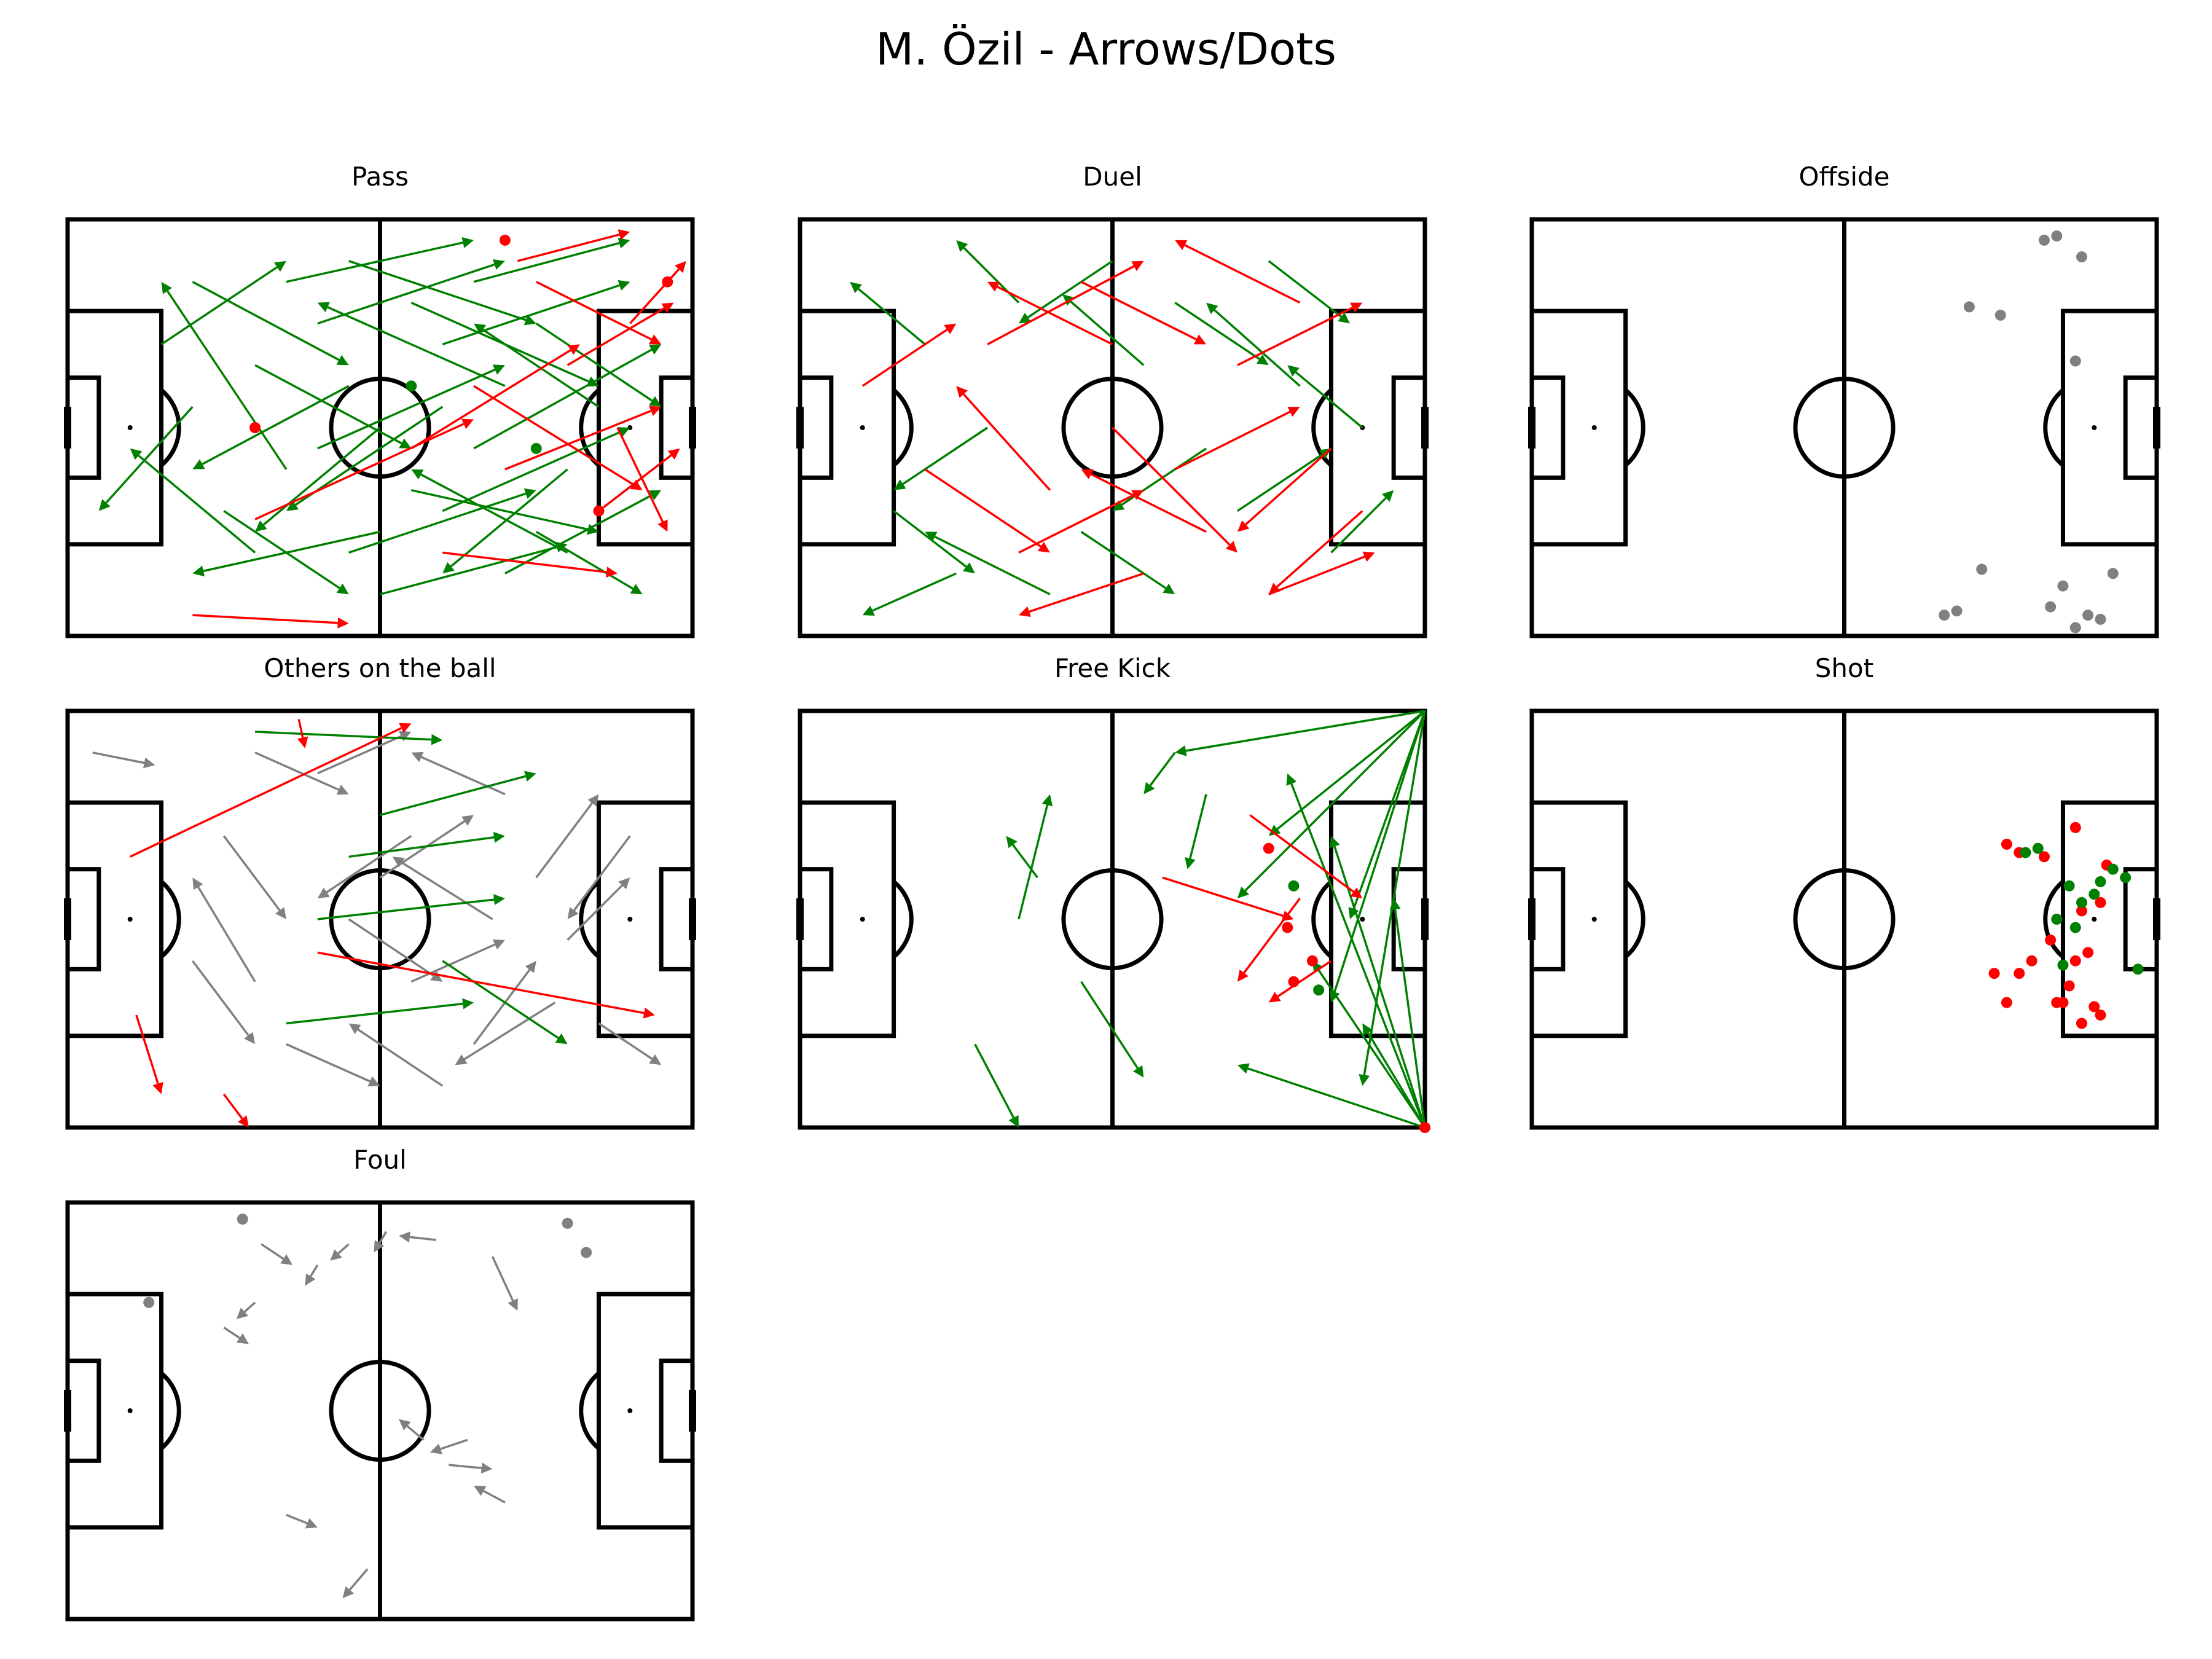  What do you see at coordinates (636, 484) in the screenshot?
I see `event-arrow-1-6-head` at bounding box center [636, 484].